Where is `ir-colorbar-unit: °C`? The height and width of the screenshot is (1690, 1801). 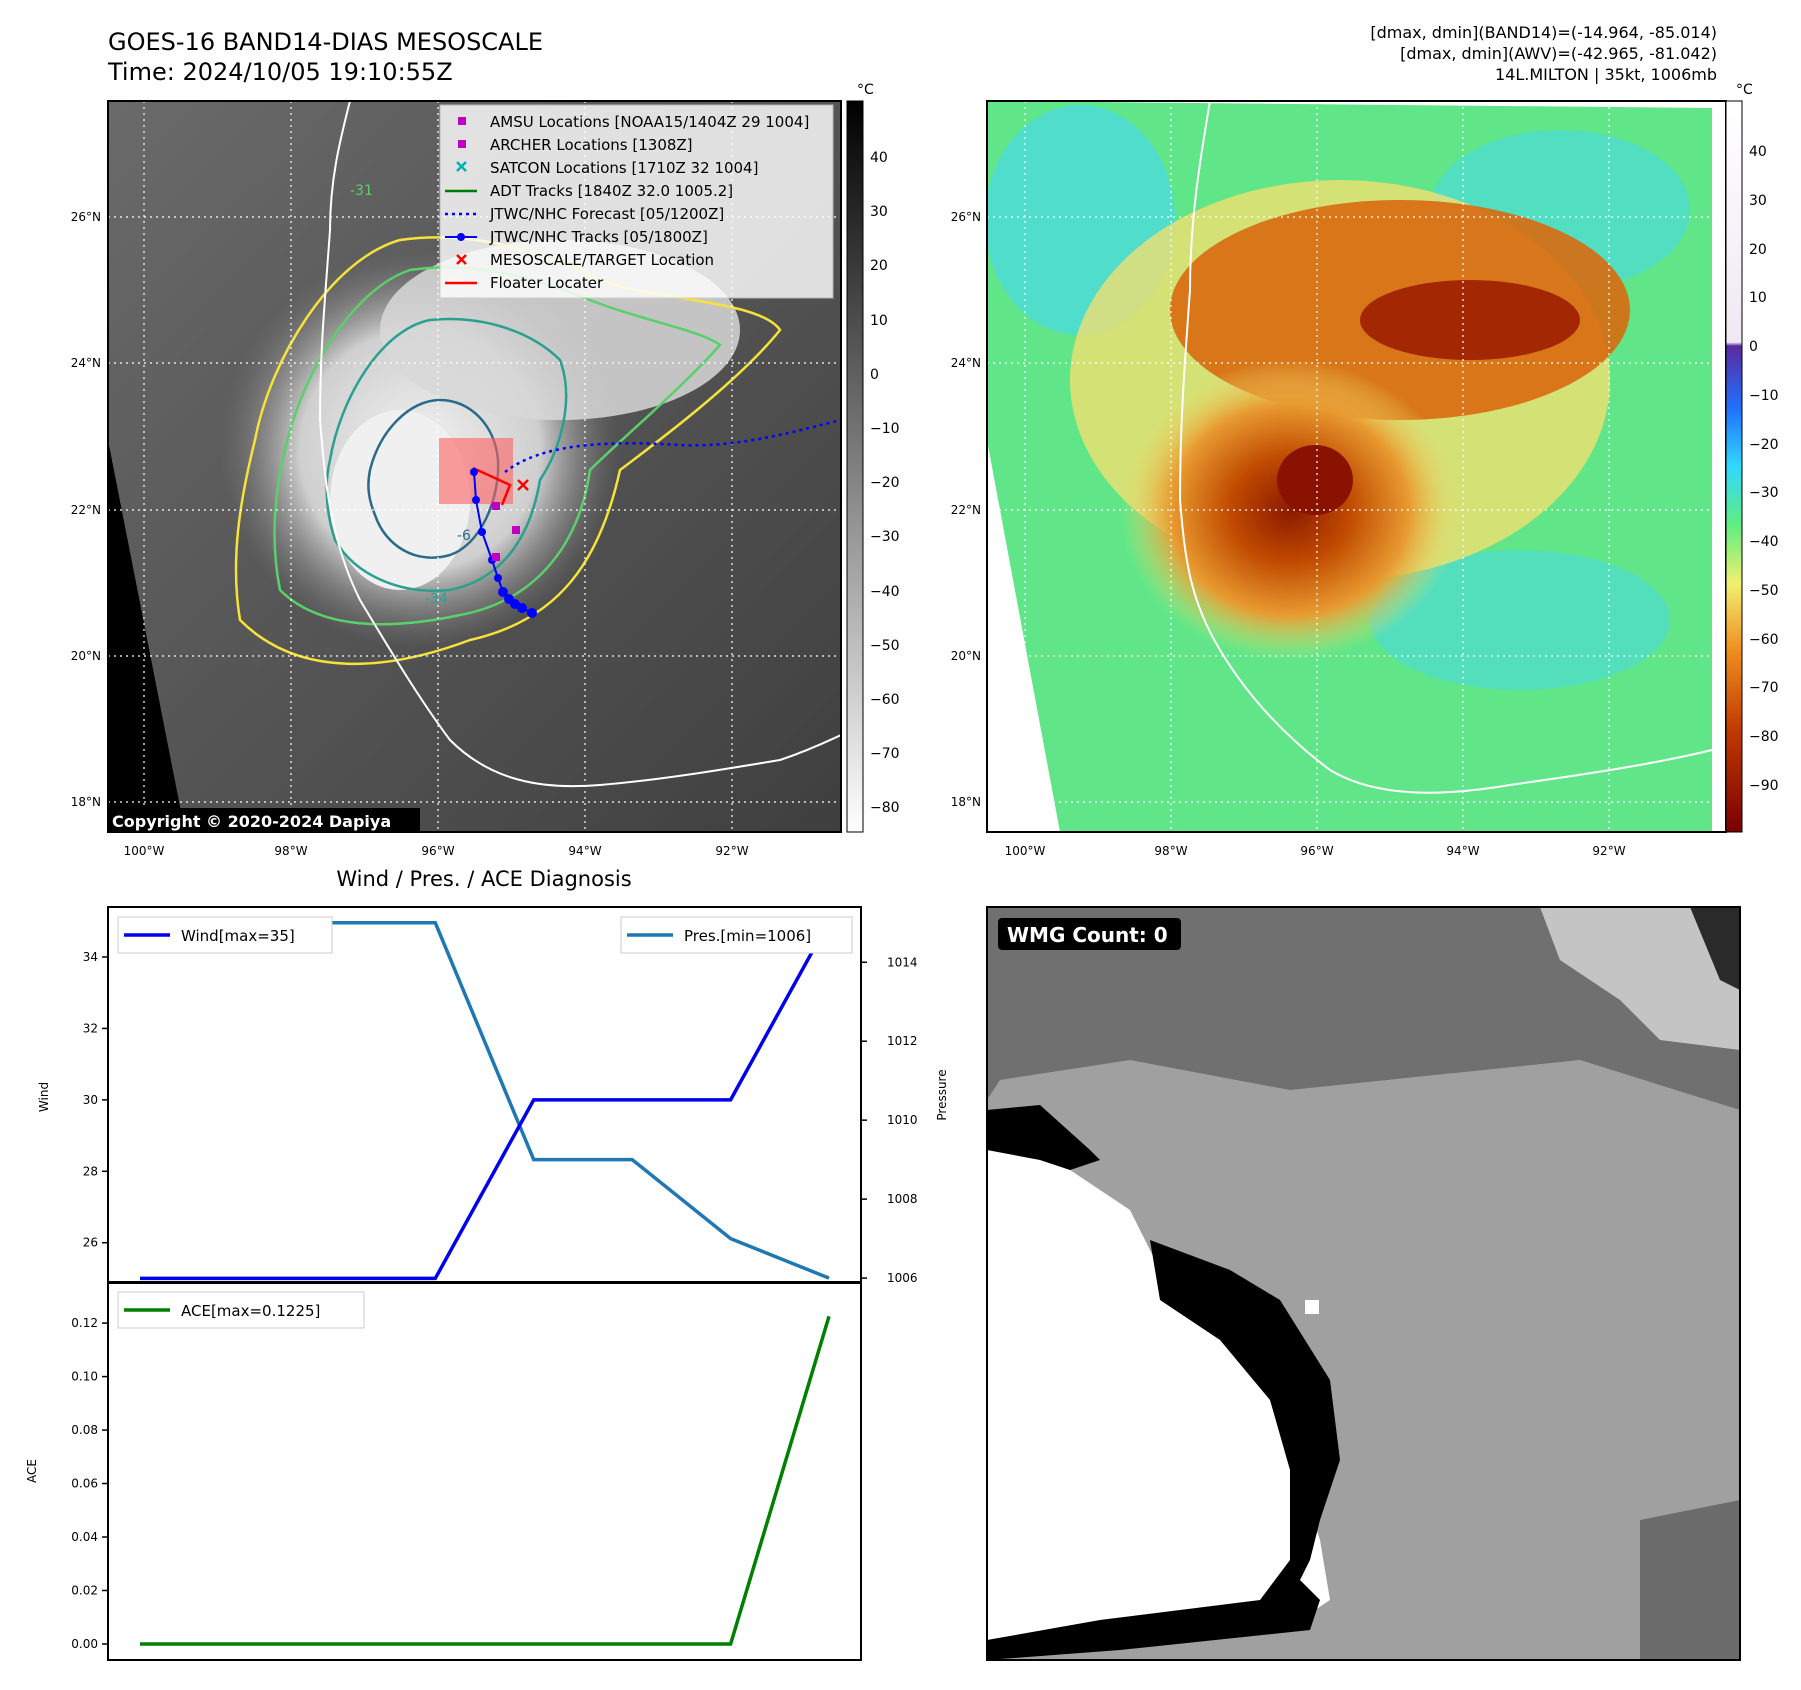 ir-colorbar-unit: °C is located at coordinates (865, 90).